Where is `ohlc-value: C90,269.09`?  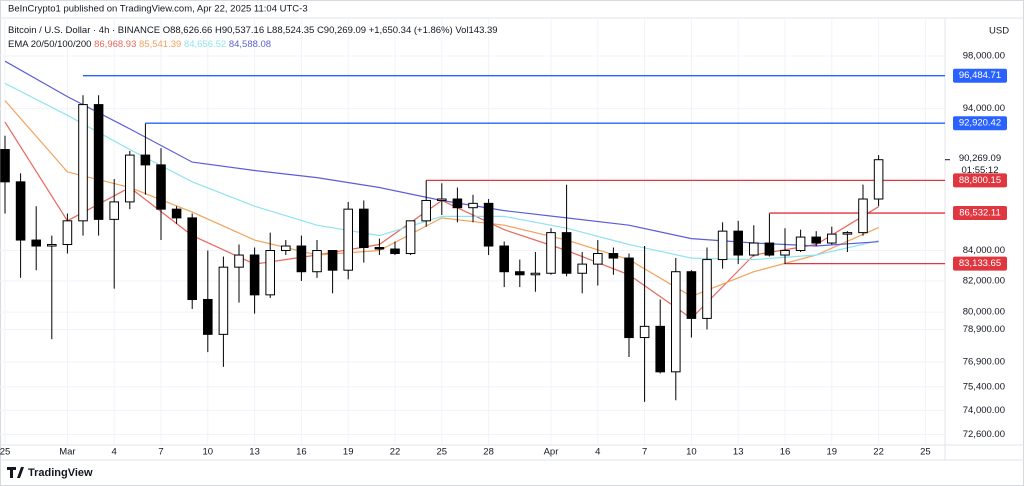
ohlc-value: C90,269.09 is located at coordinates (341, 30).